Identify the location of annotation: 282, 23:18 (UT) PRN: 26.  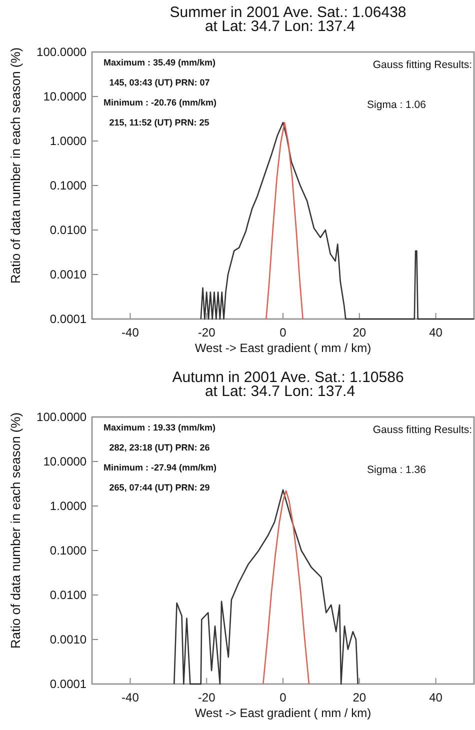
(159, 447).